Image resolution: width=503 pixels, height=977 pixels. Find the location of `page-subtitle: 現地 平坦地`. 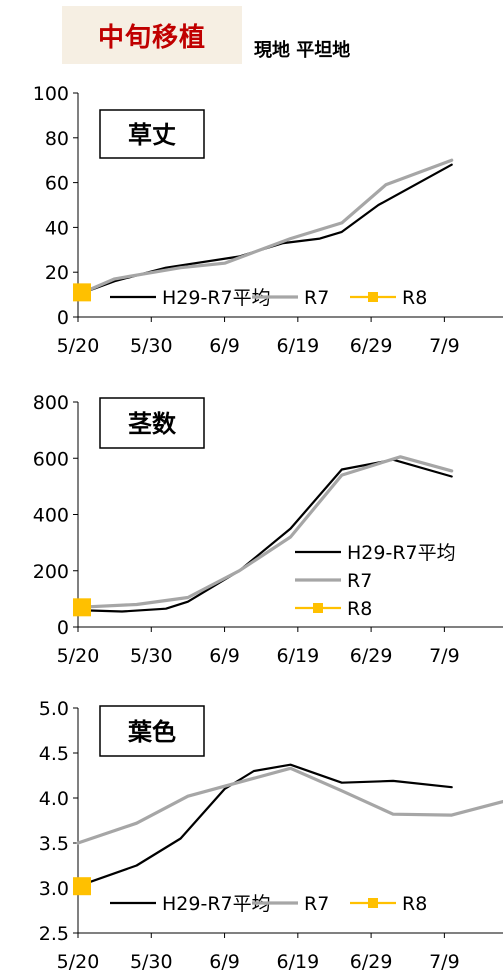

page-subtitle: 現地 平坦地 is located at coordinates (302, 50).